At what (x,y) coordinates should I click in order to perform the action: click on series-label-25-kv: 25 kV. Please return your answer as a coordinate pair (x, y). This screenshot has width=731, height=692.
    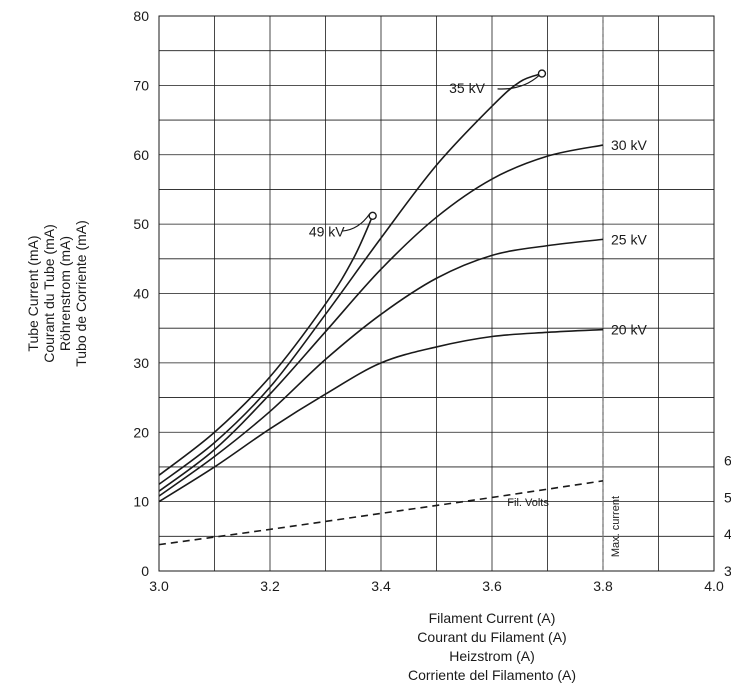
    Looking at the image, I should click on (629, 239).